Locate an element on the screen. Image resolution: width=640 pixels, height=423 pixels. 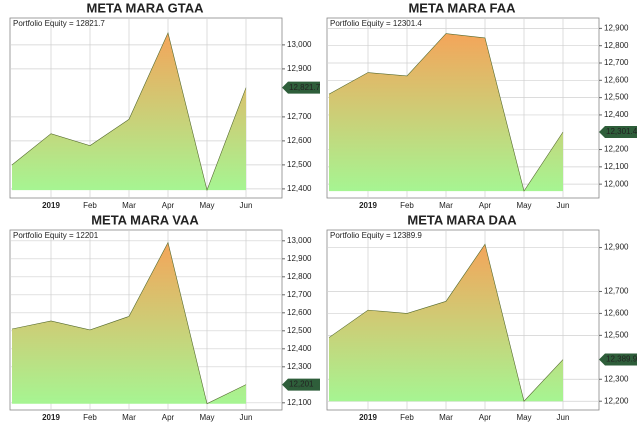
legend: Portfolio Equity = 12389.9 is located at coordinates (376, 235).